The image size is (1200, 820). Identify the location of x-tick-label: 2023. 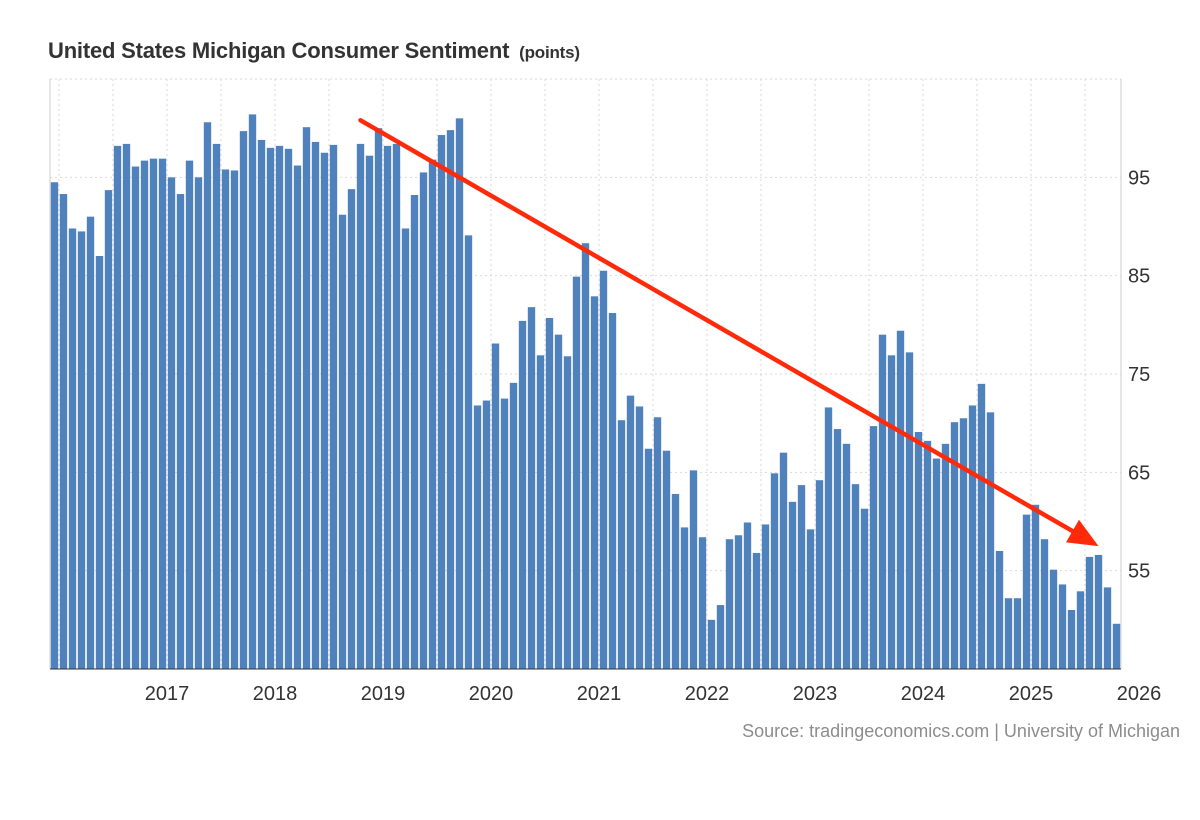
(815, 694).